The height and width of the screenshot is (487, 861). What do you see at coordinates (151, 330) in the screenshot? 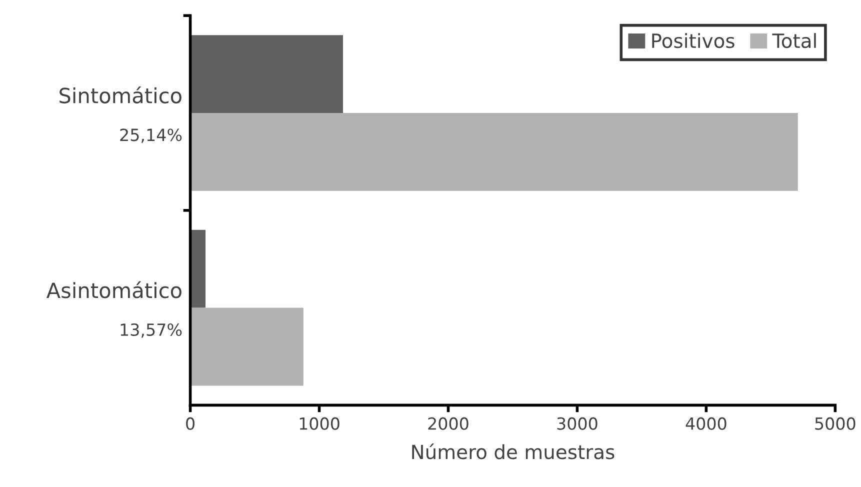
I see `text: 13,57%` at bounding box center [151, 330].